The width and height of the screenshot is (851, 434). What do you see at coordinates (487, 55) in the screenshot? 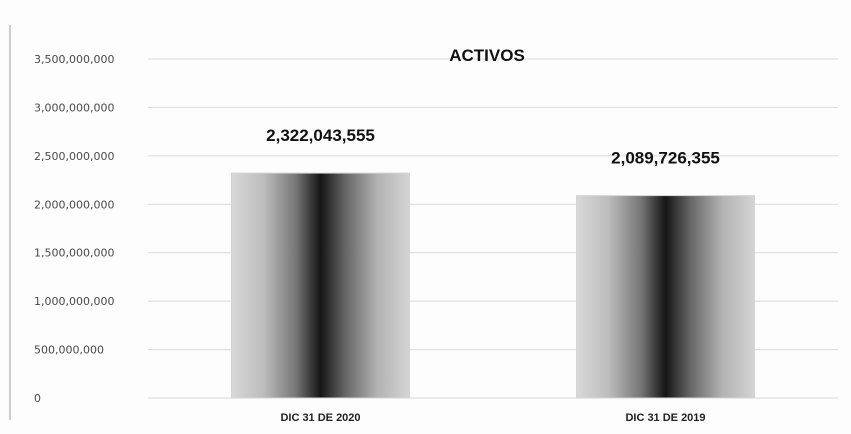
I see `chart-title: ACTIVOS` at bounding box center [487, 55].